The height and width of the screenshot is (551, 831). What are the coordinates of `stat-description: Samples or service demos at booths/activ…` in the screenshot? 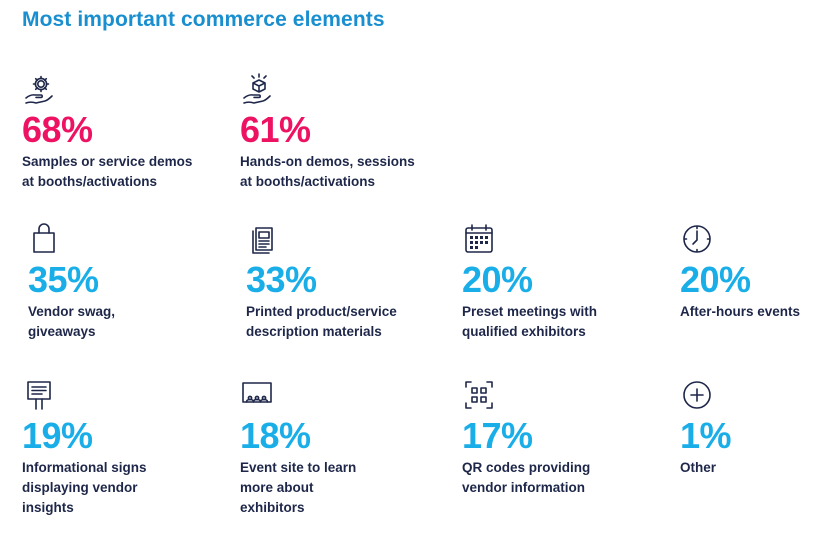 It's located at (107, 171).